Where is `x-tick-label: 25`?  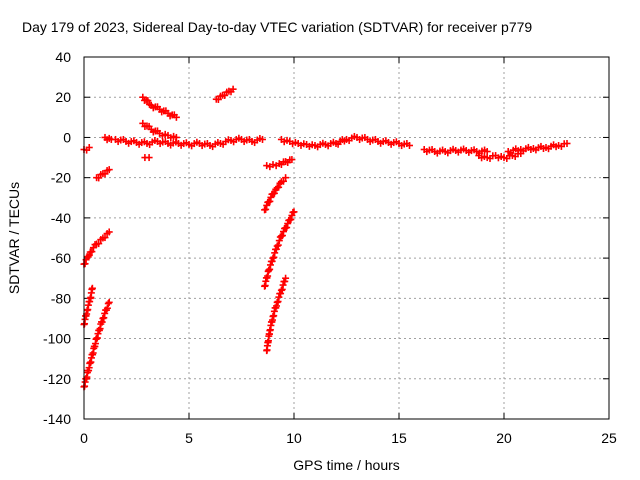 x-tick-label: 25 is located at coordinates (609, 438).